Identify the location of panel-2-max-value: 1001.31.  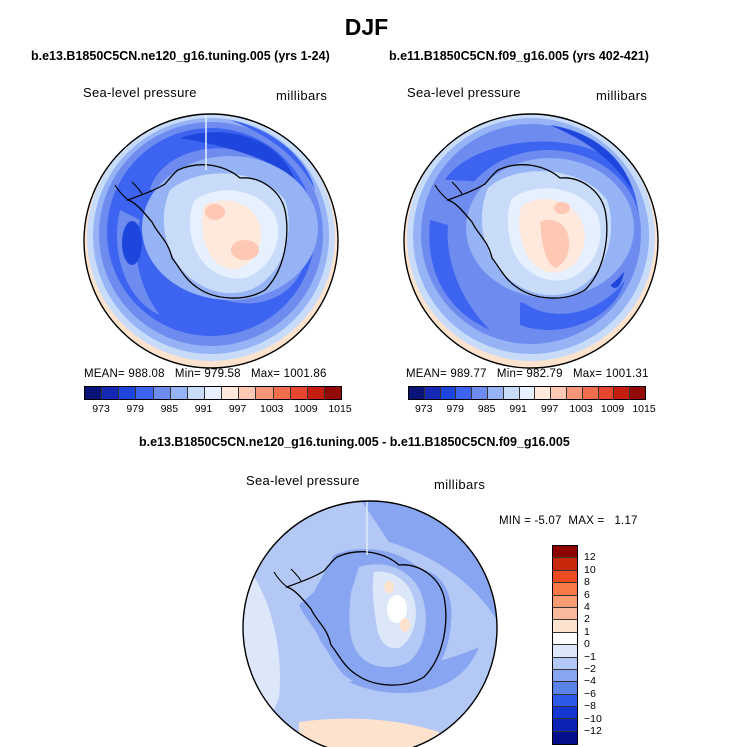
(627, 374).